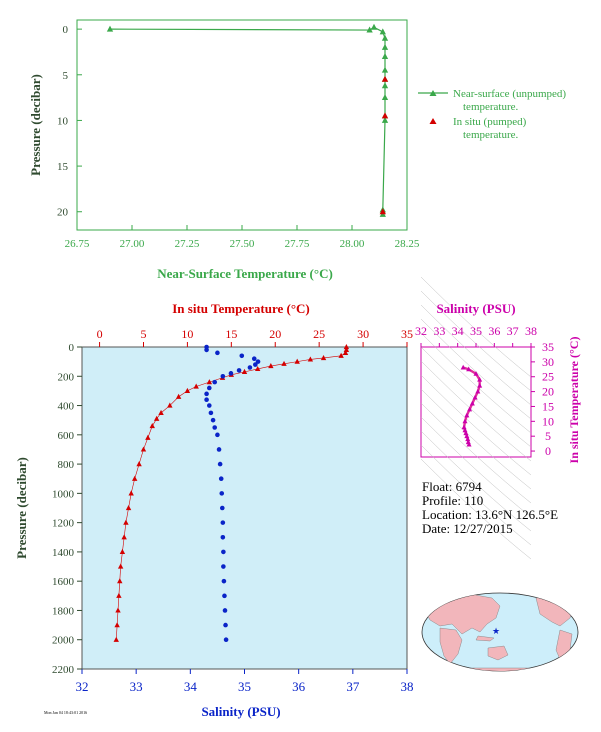  Describe the element at coordinates (548, 451) in the screenshot. I see `c3-ytick-label: 0` at that location.